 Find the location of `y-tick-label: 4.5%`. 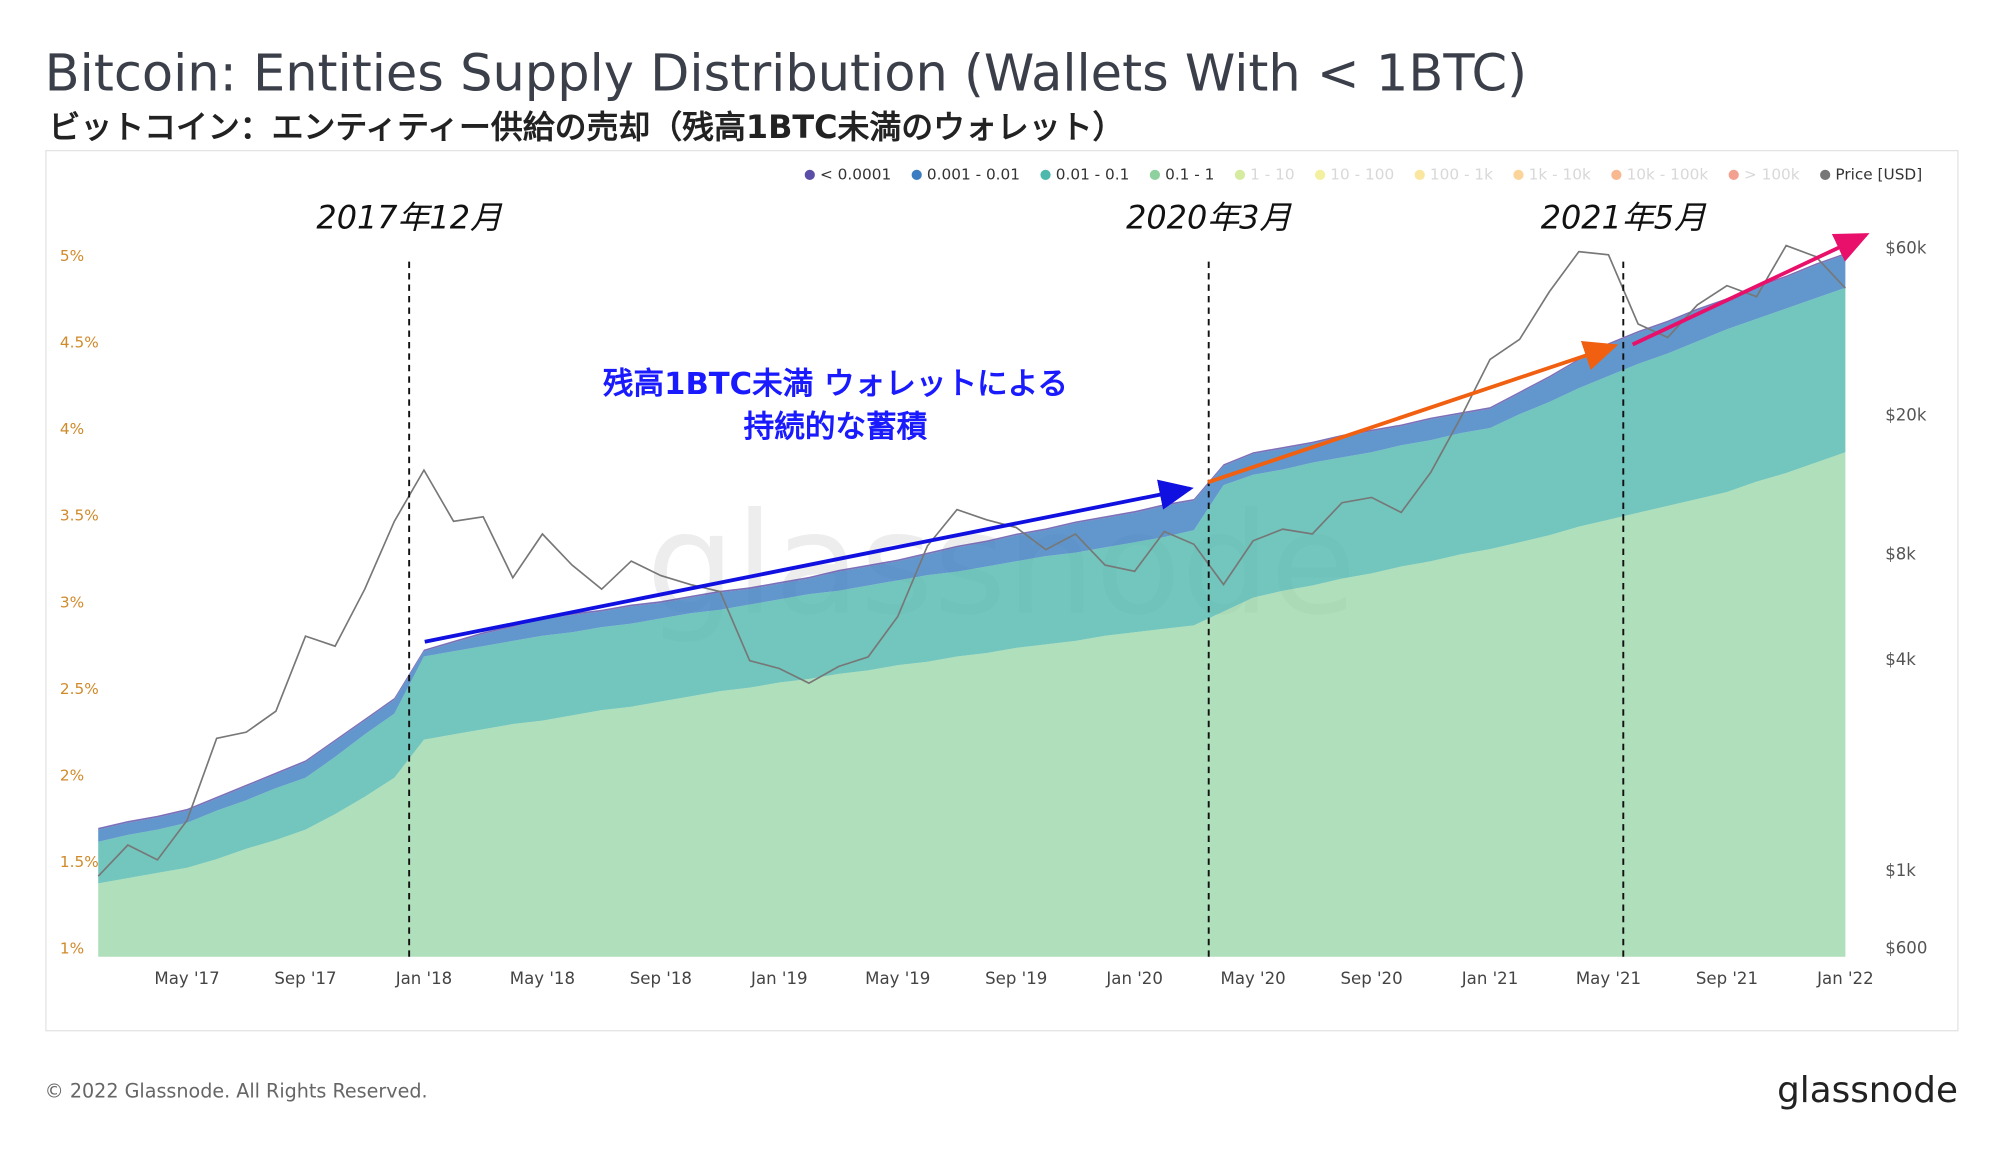

y-tick-label: 4.5% is located at coordinates (79, 343).